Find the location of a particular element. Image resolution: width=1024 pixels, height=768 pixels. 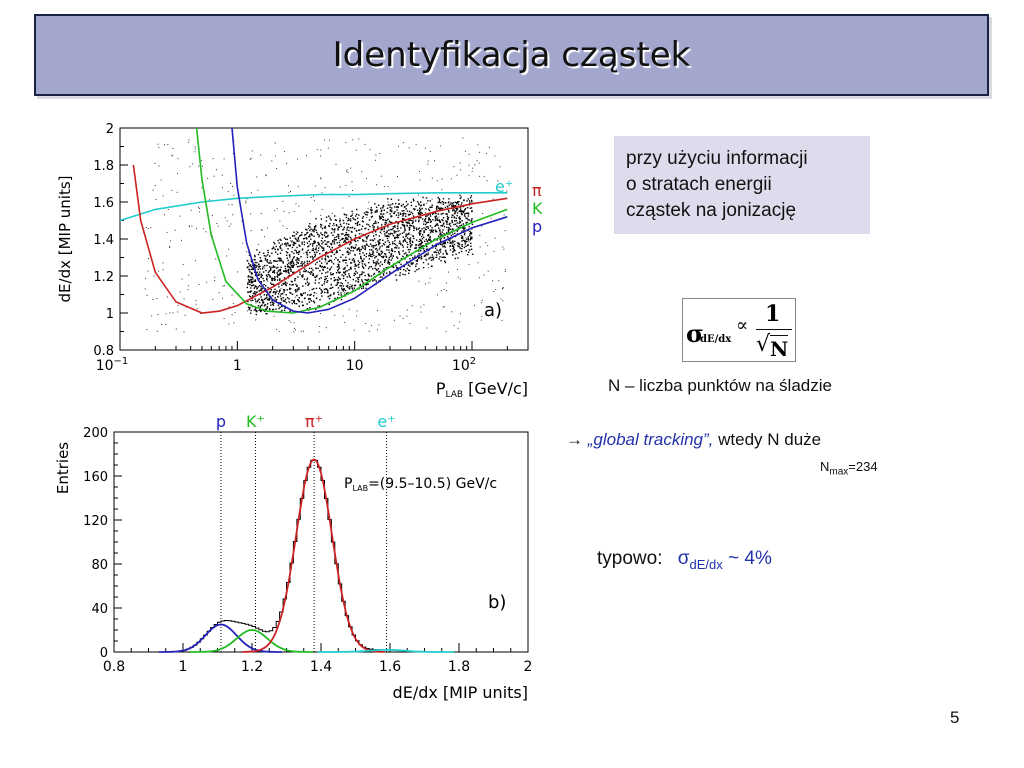

typowo-label: typowo: is located at coordinates (630, 558).